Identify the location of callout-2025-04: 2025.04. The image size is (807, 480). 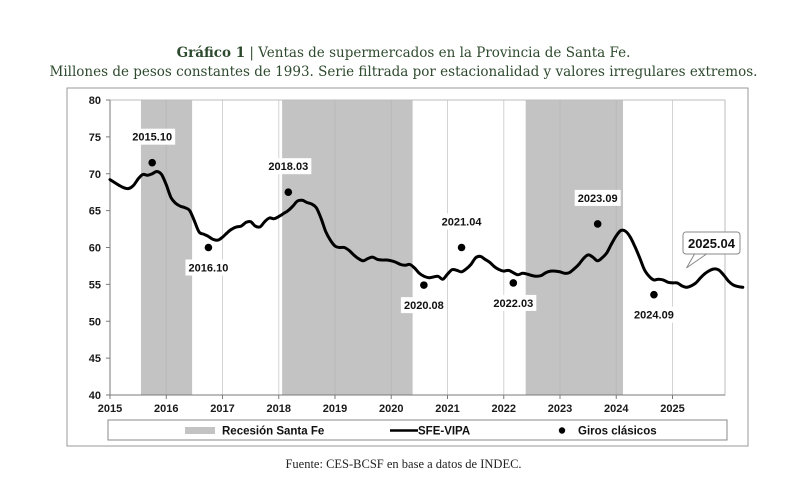
(711, 250).